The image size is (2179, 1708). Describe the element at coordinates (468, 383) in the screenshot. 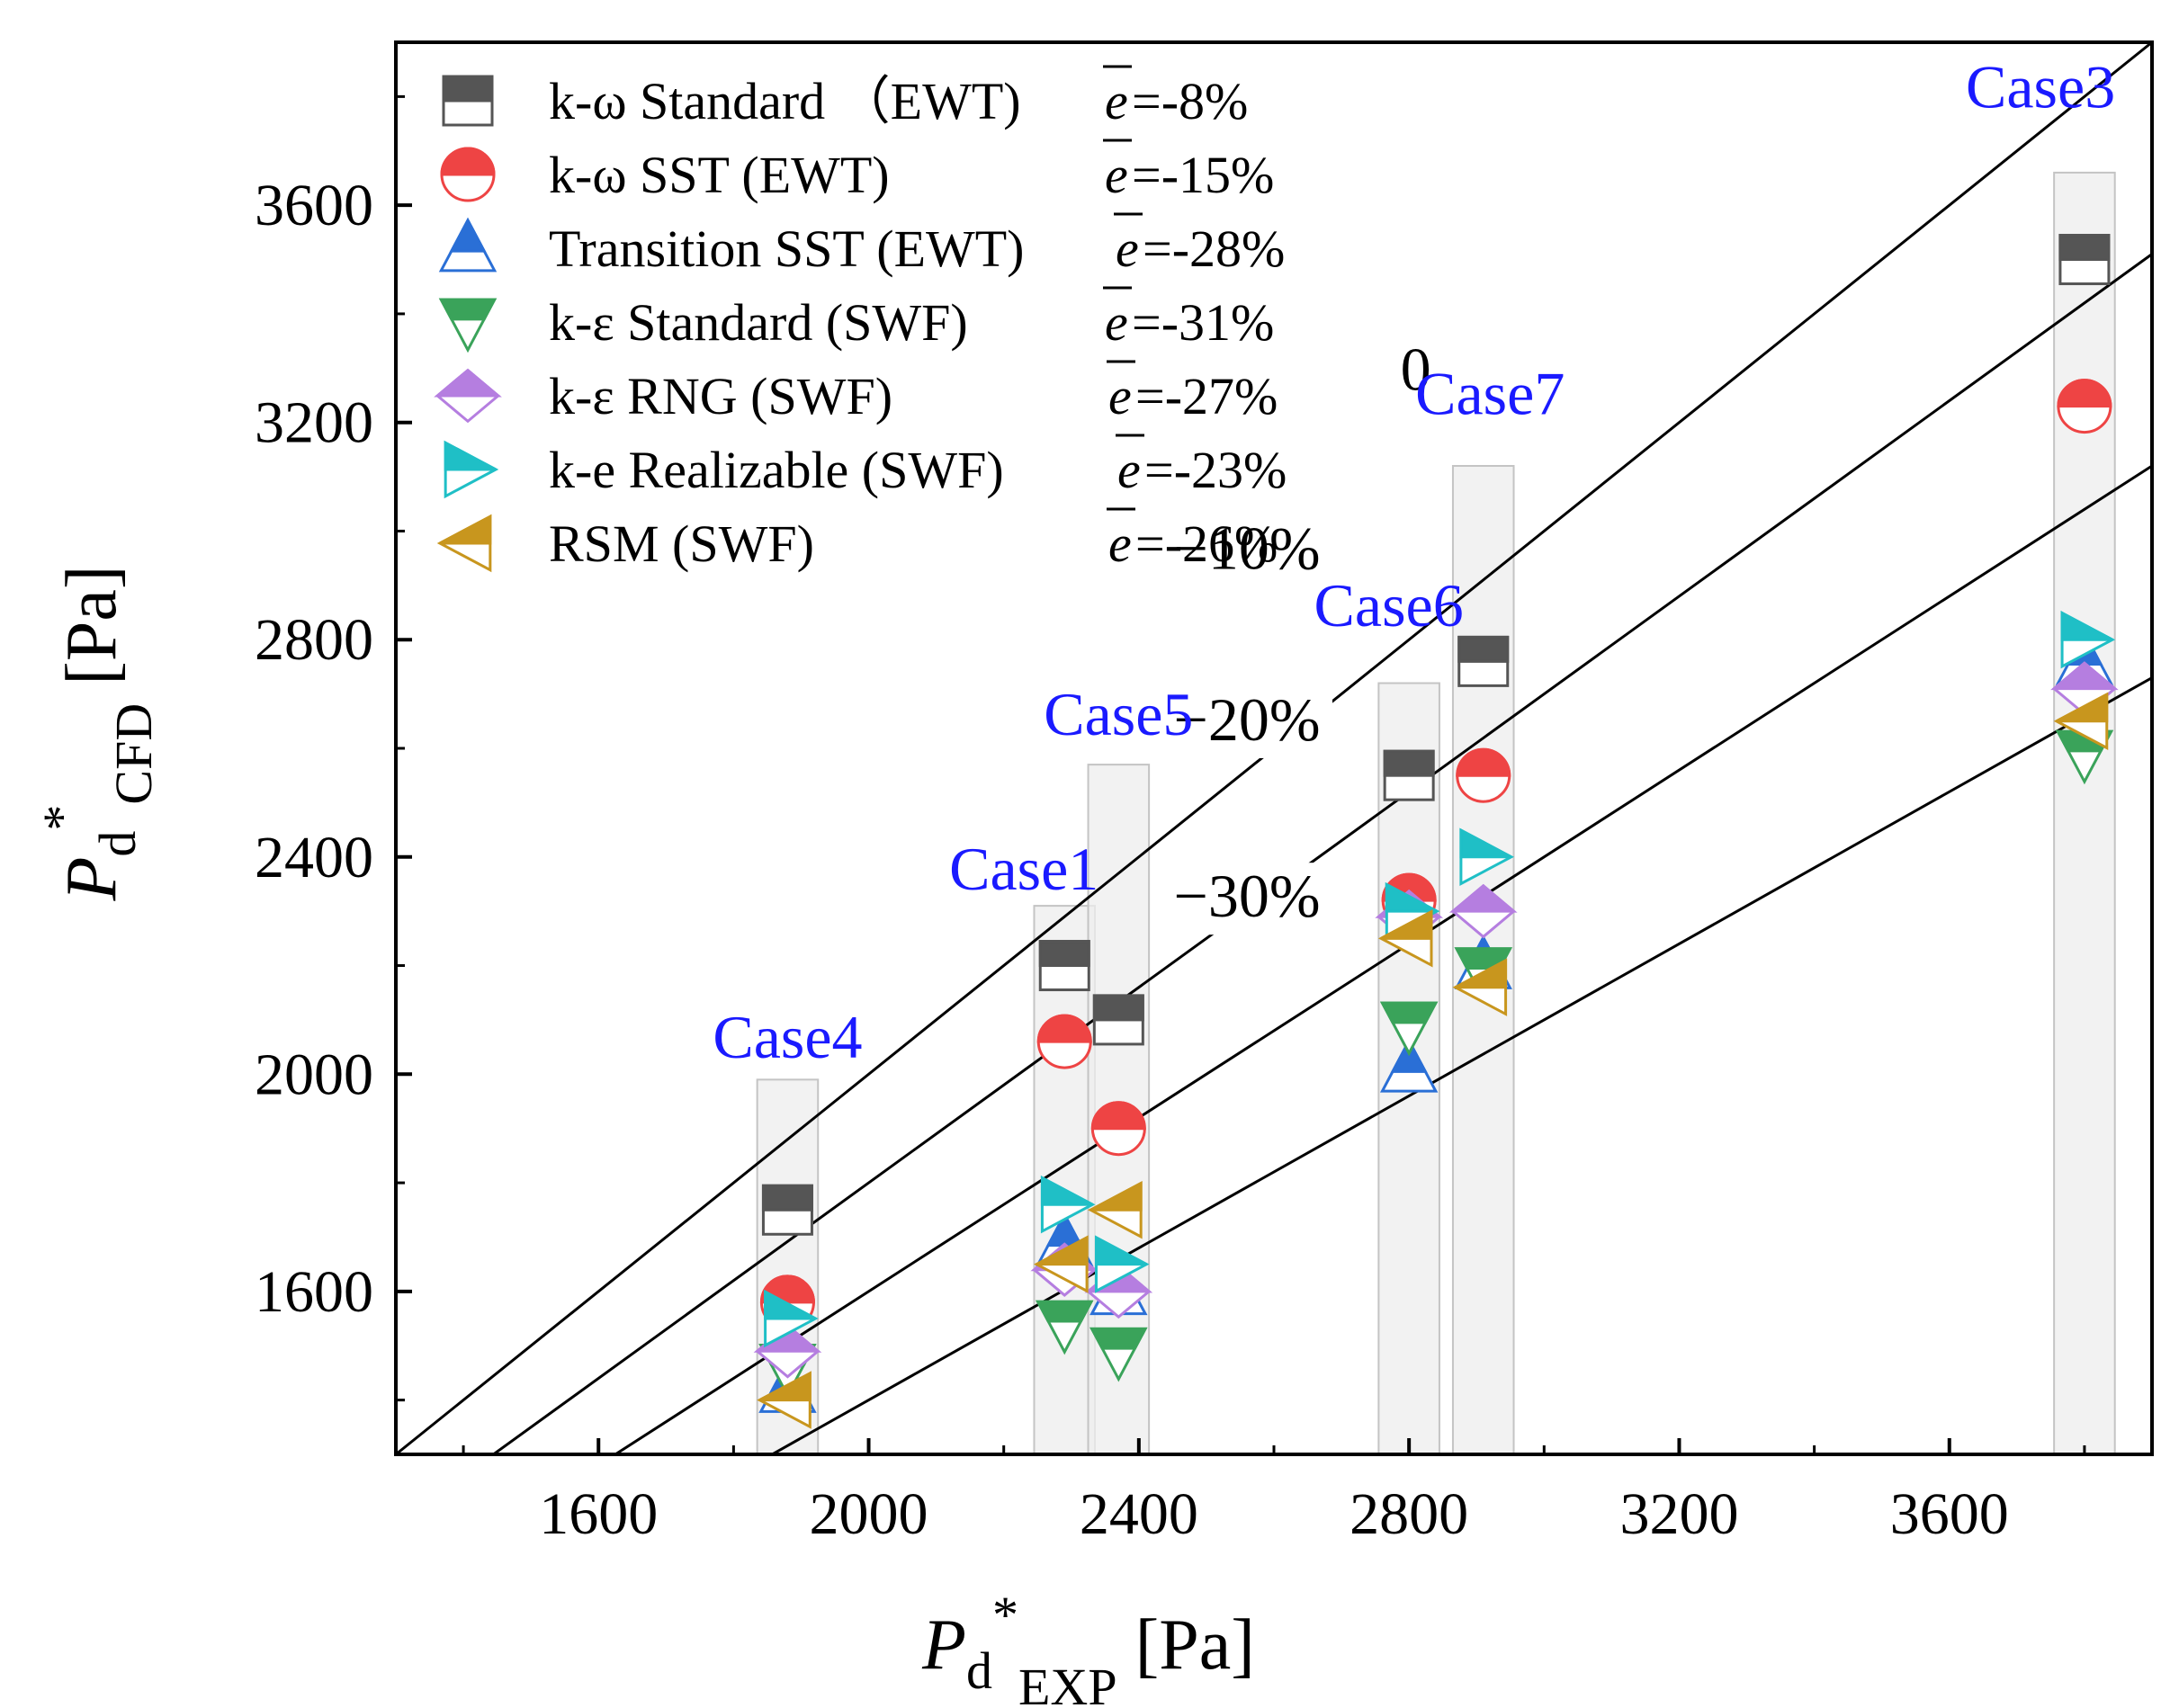

I see `legend-marker-4-fill` at that location.